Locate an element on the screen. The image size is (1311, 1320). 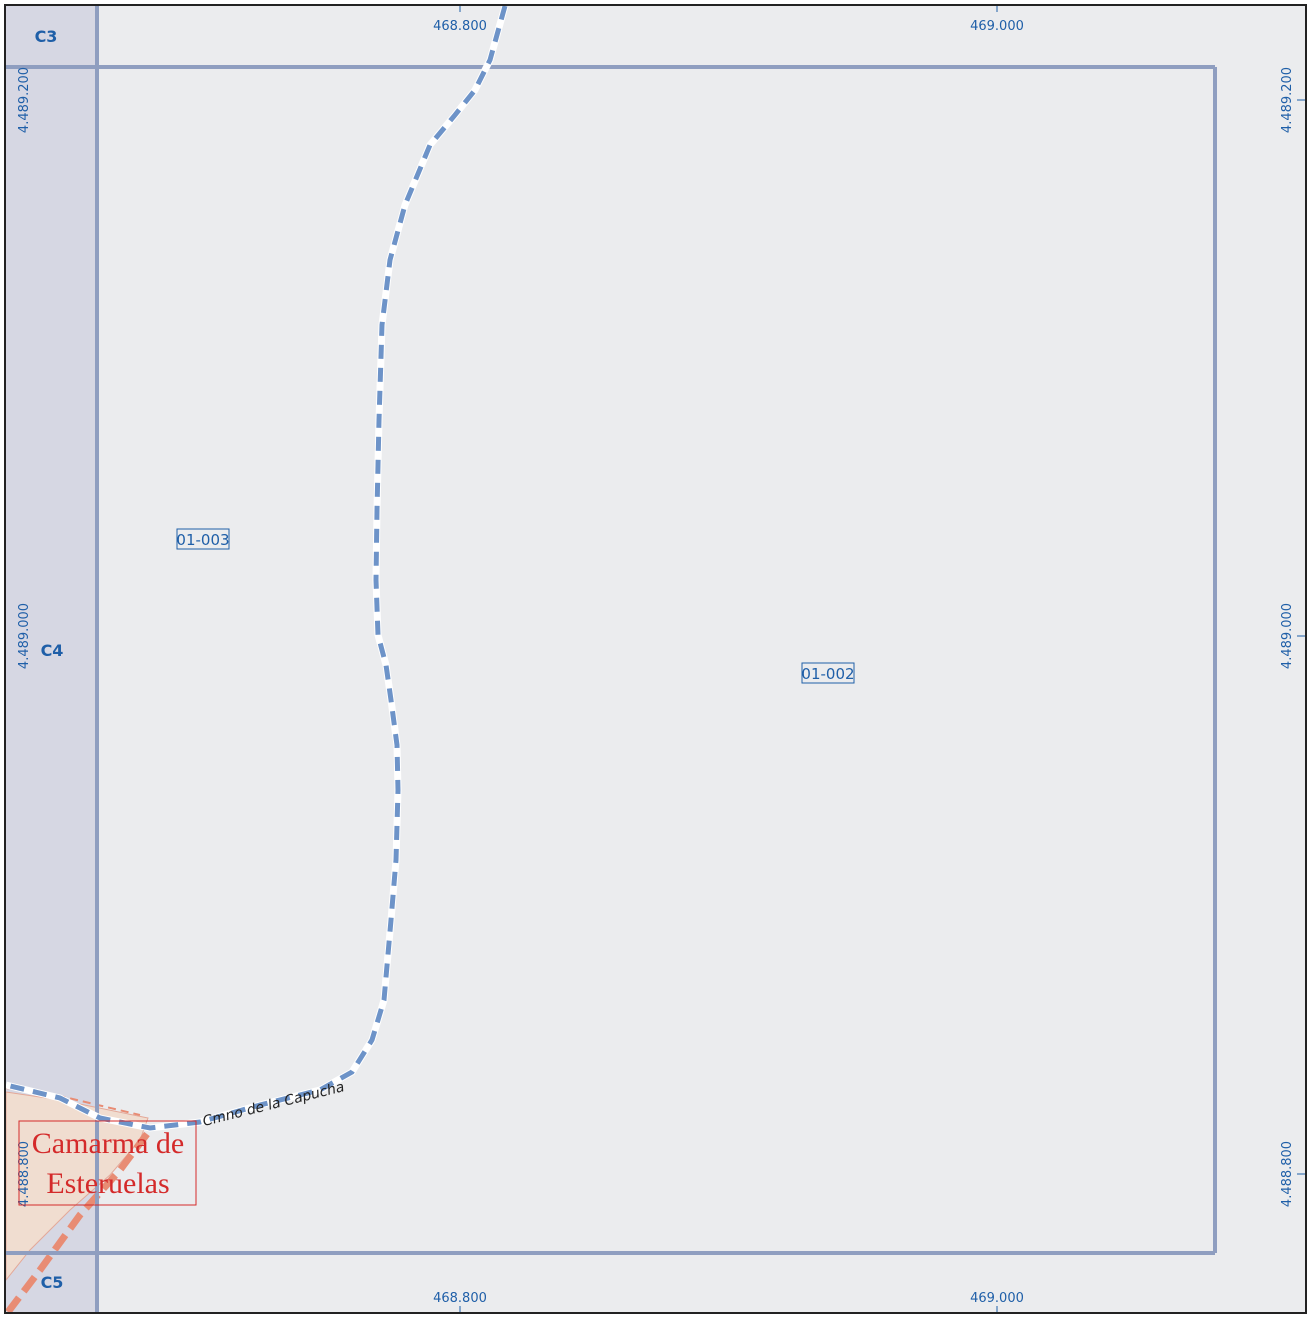
grid-label-top-1: 468.800 is located at coordinates (460, 26).